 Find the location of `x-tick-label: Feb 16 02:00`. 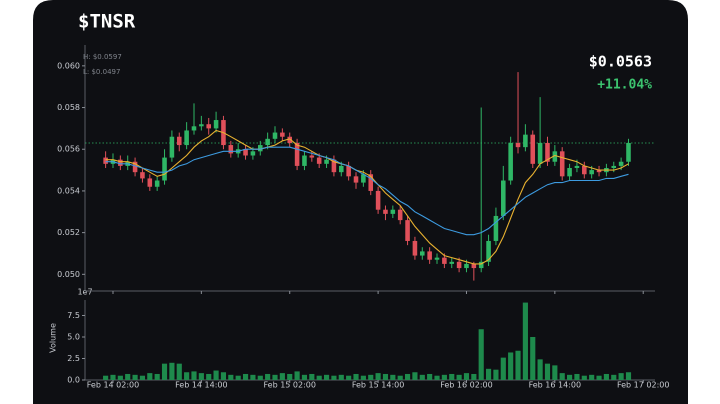

x-tick-label: Feb 16 02:00 is located at coordinates (466, 385).